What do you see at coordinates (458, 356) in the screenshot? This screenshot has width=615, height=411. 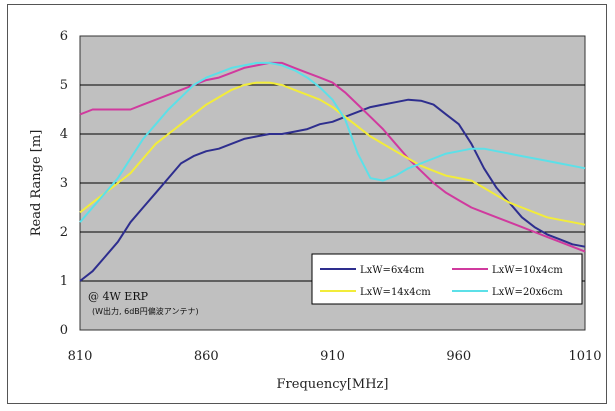 I see `x-tick-label: 960` at bounding box center [458, 356].